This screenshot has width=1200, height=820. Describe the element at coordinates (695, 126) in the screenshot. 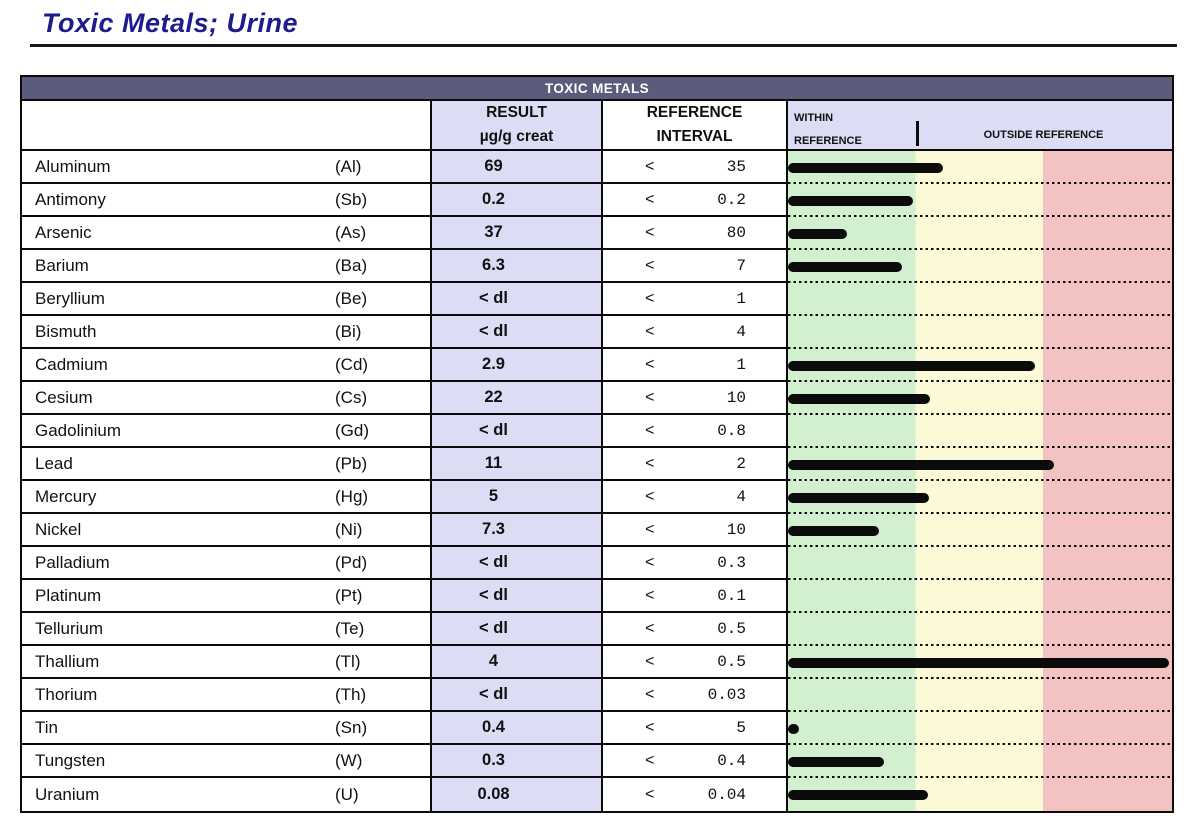

I see `header-cell-reference: REFERENCE INTERVAL` at that location.